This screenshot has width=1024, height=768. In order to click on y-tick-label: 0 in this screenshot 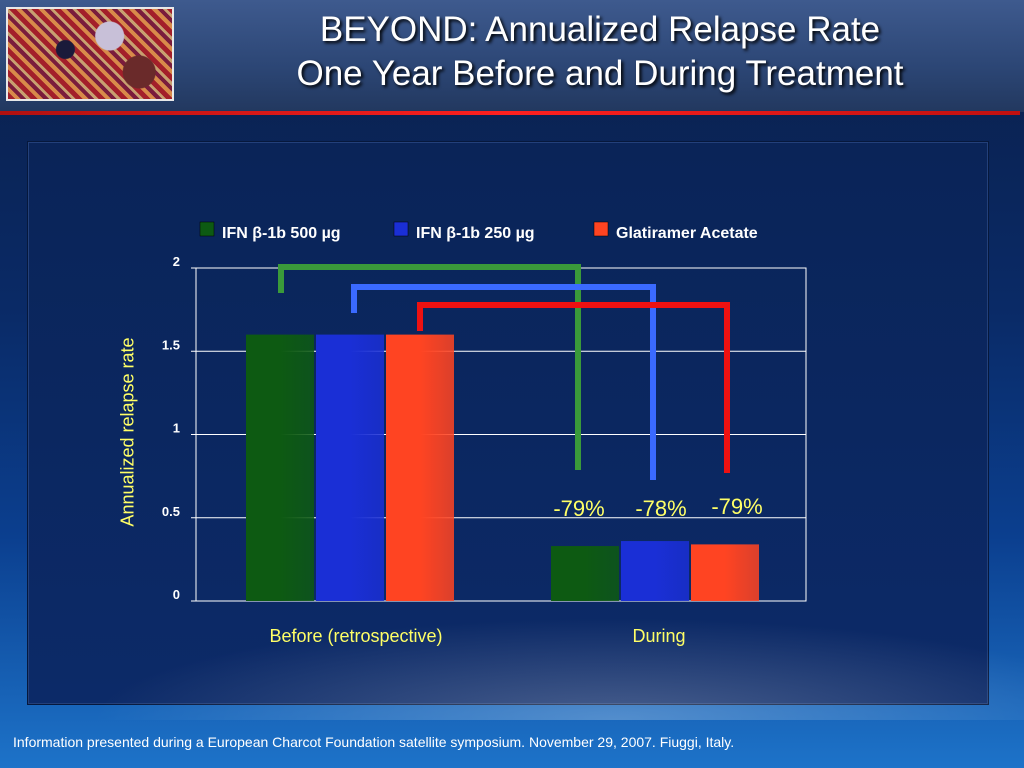, I will do `click(176, 594)`.